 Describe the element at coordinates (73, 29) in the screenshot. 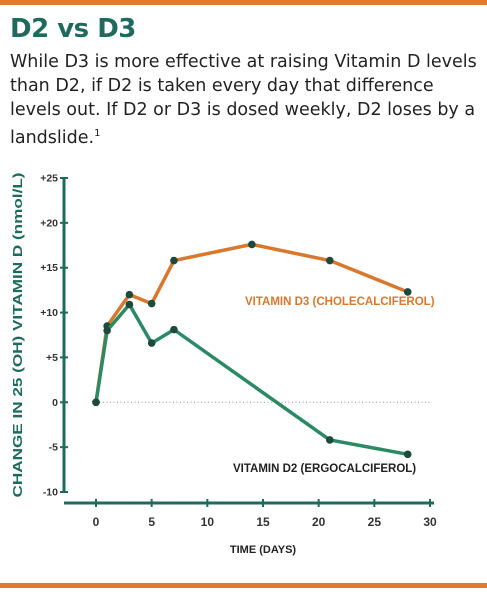

I see `page-title: D2 vs D3` at that location.